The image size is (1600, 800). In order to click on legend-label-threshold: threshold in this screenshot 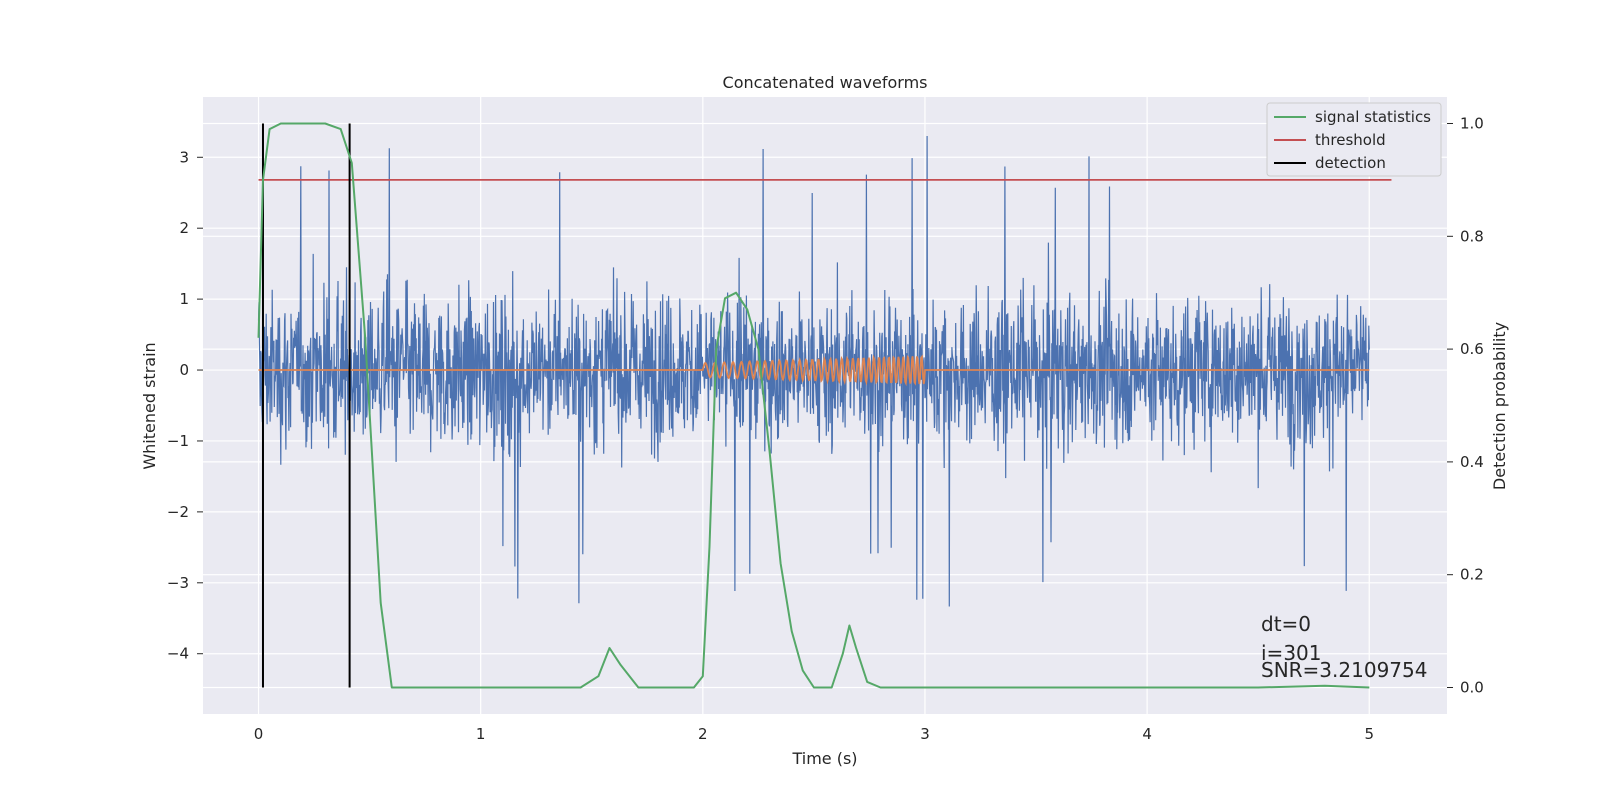, I will do `click(1350, 140)`.